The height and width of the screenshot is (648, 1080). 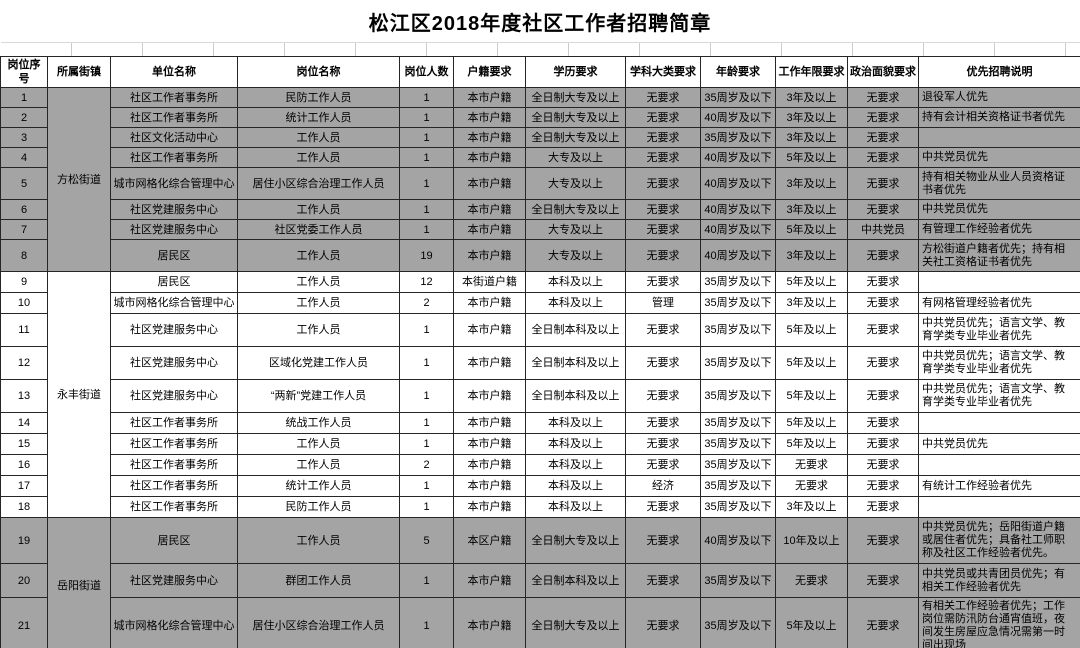 I want to click on cell-priority-note: 有管理工作经验者优先, so click(x=999, y=229).